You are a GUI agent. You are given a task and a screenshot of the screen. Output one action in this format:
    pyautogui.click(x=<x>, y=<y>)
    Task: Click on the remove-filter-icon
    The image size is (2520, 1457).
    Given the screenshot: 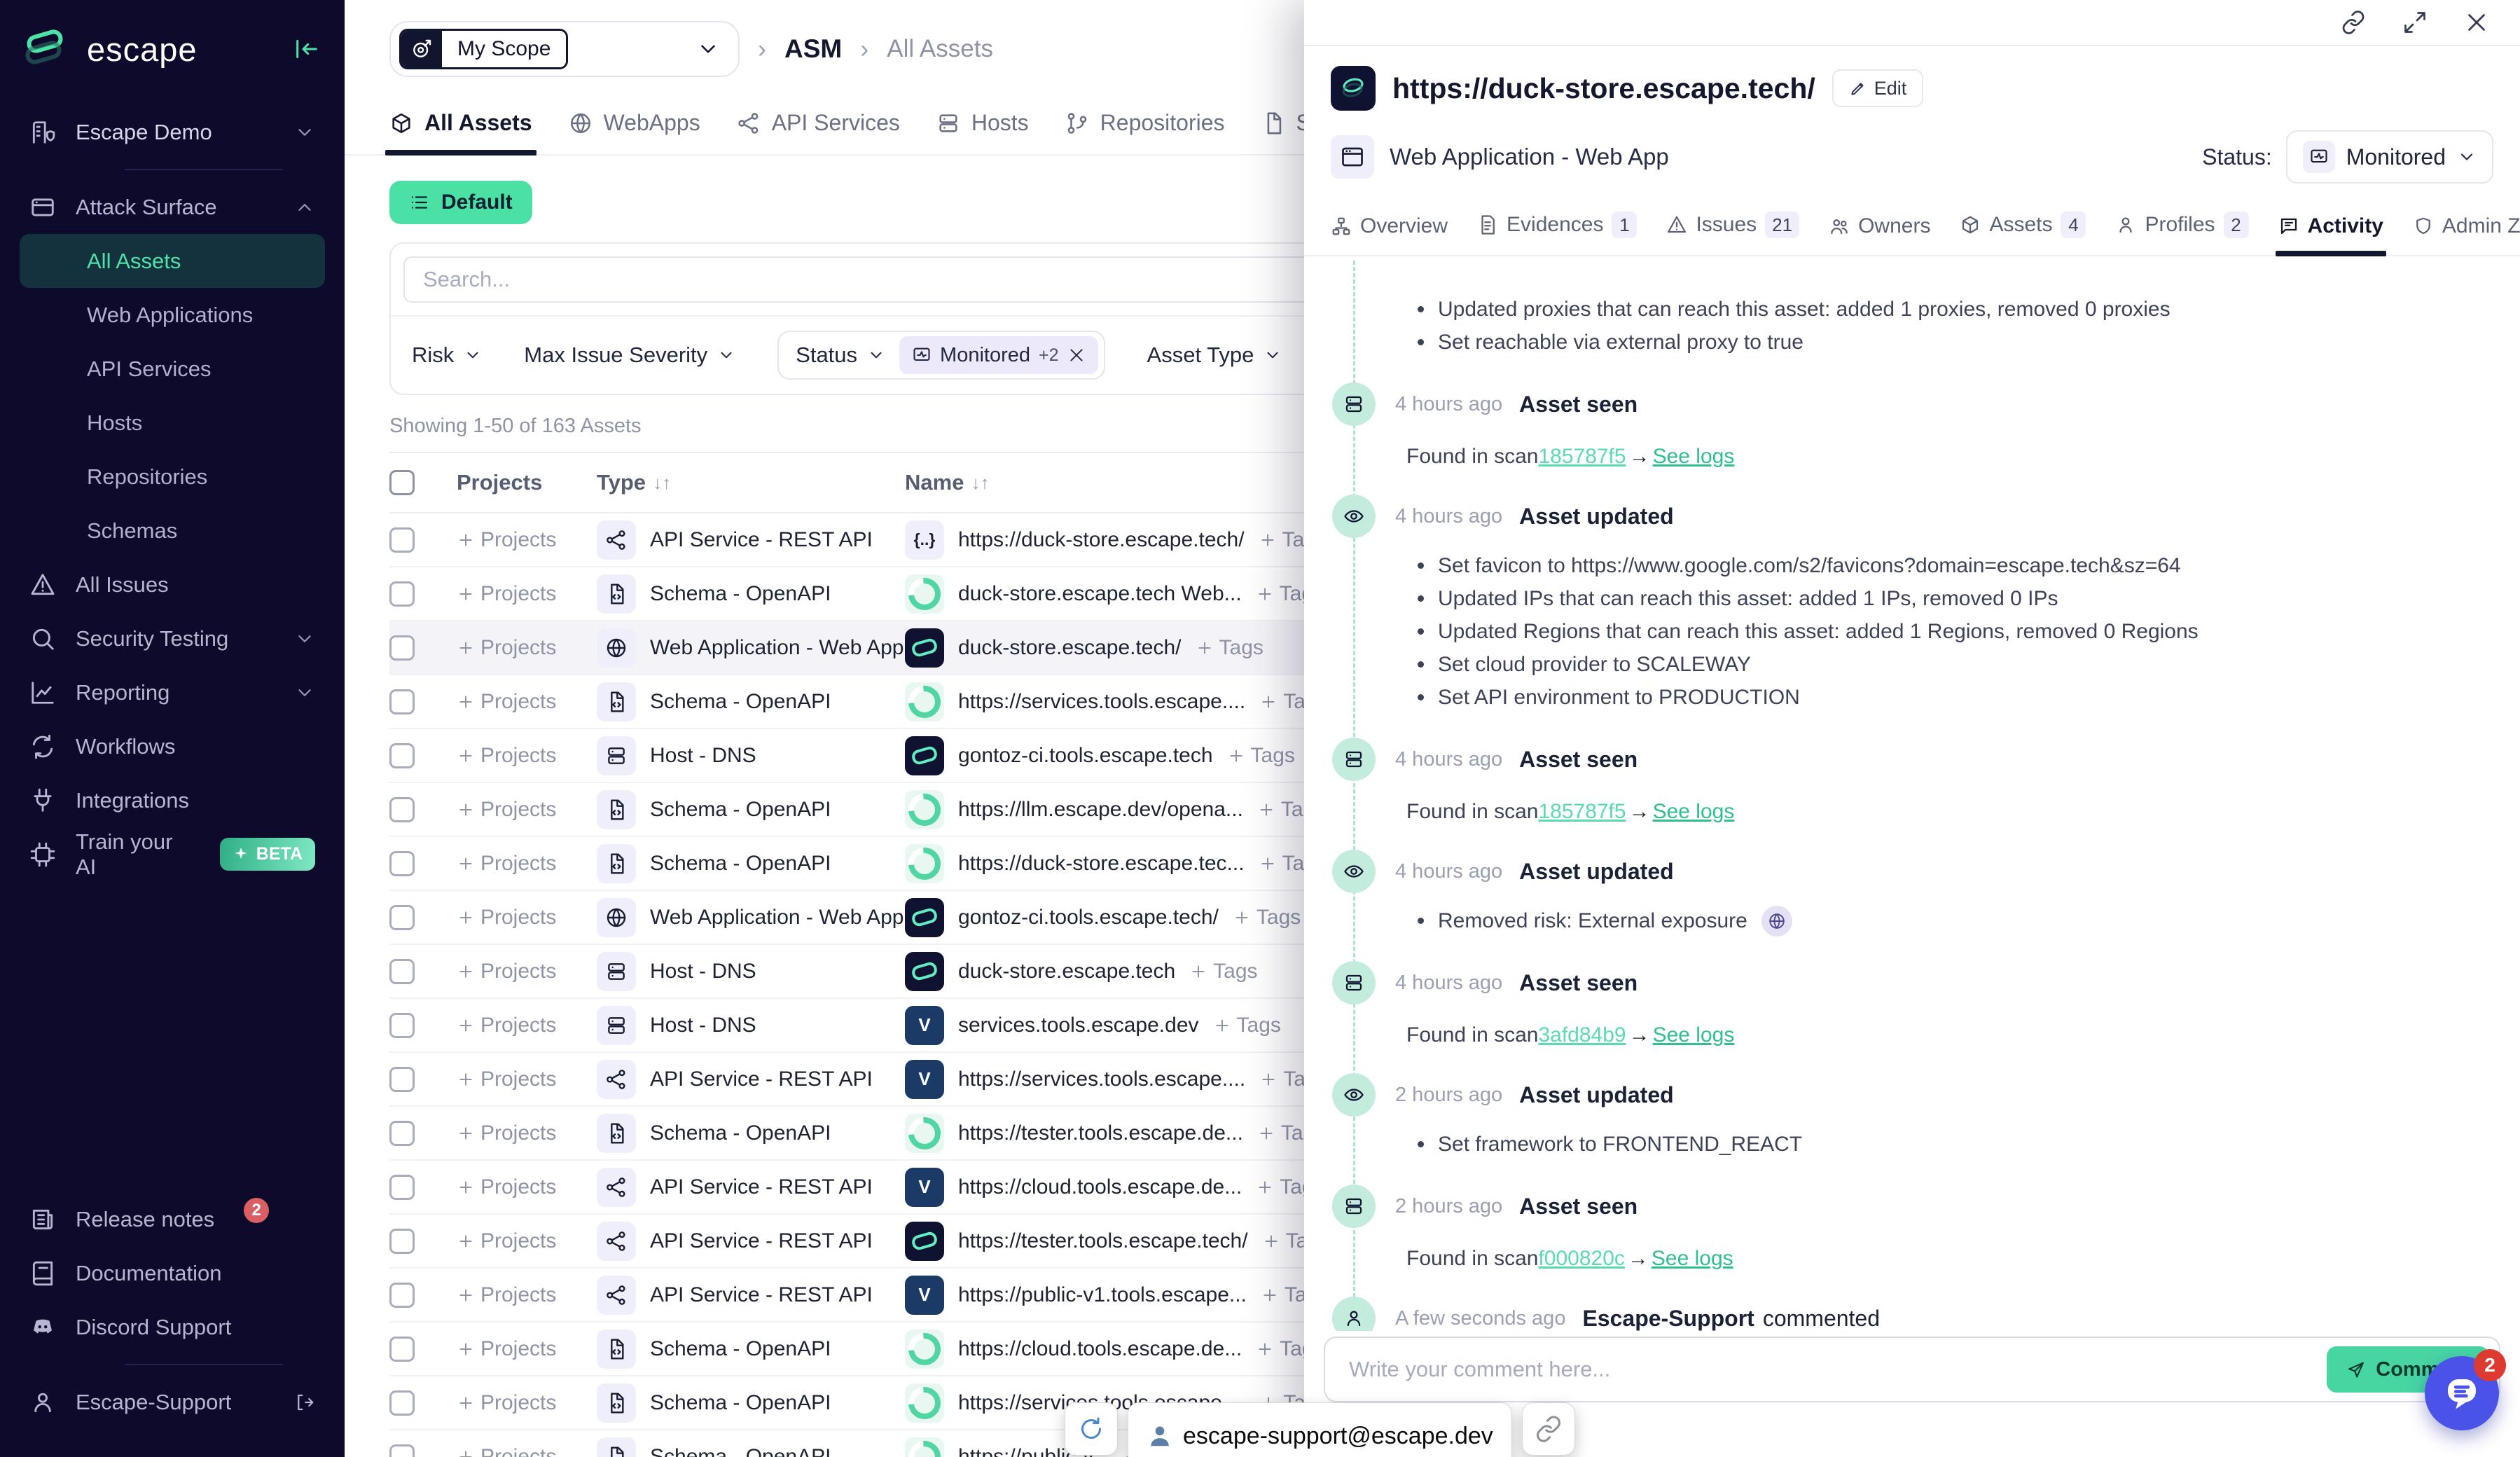 What is the action you would take?
    pyautogui.click(x=1076, y=355)
    